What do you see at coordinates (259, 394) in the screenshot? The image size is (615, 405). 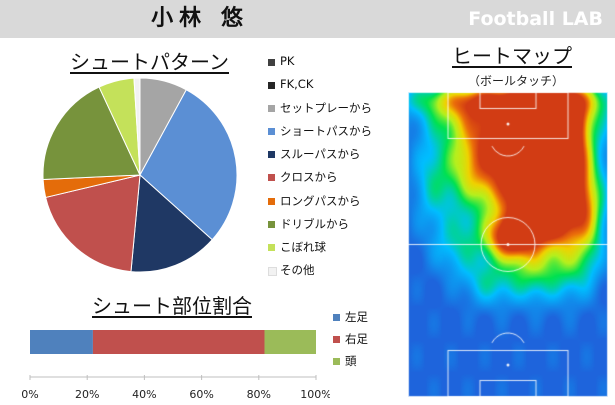 I see `x-tick-label: 80%` at bounding box center [259, 394].